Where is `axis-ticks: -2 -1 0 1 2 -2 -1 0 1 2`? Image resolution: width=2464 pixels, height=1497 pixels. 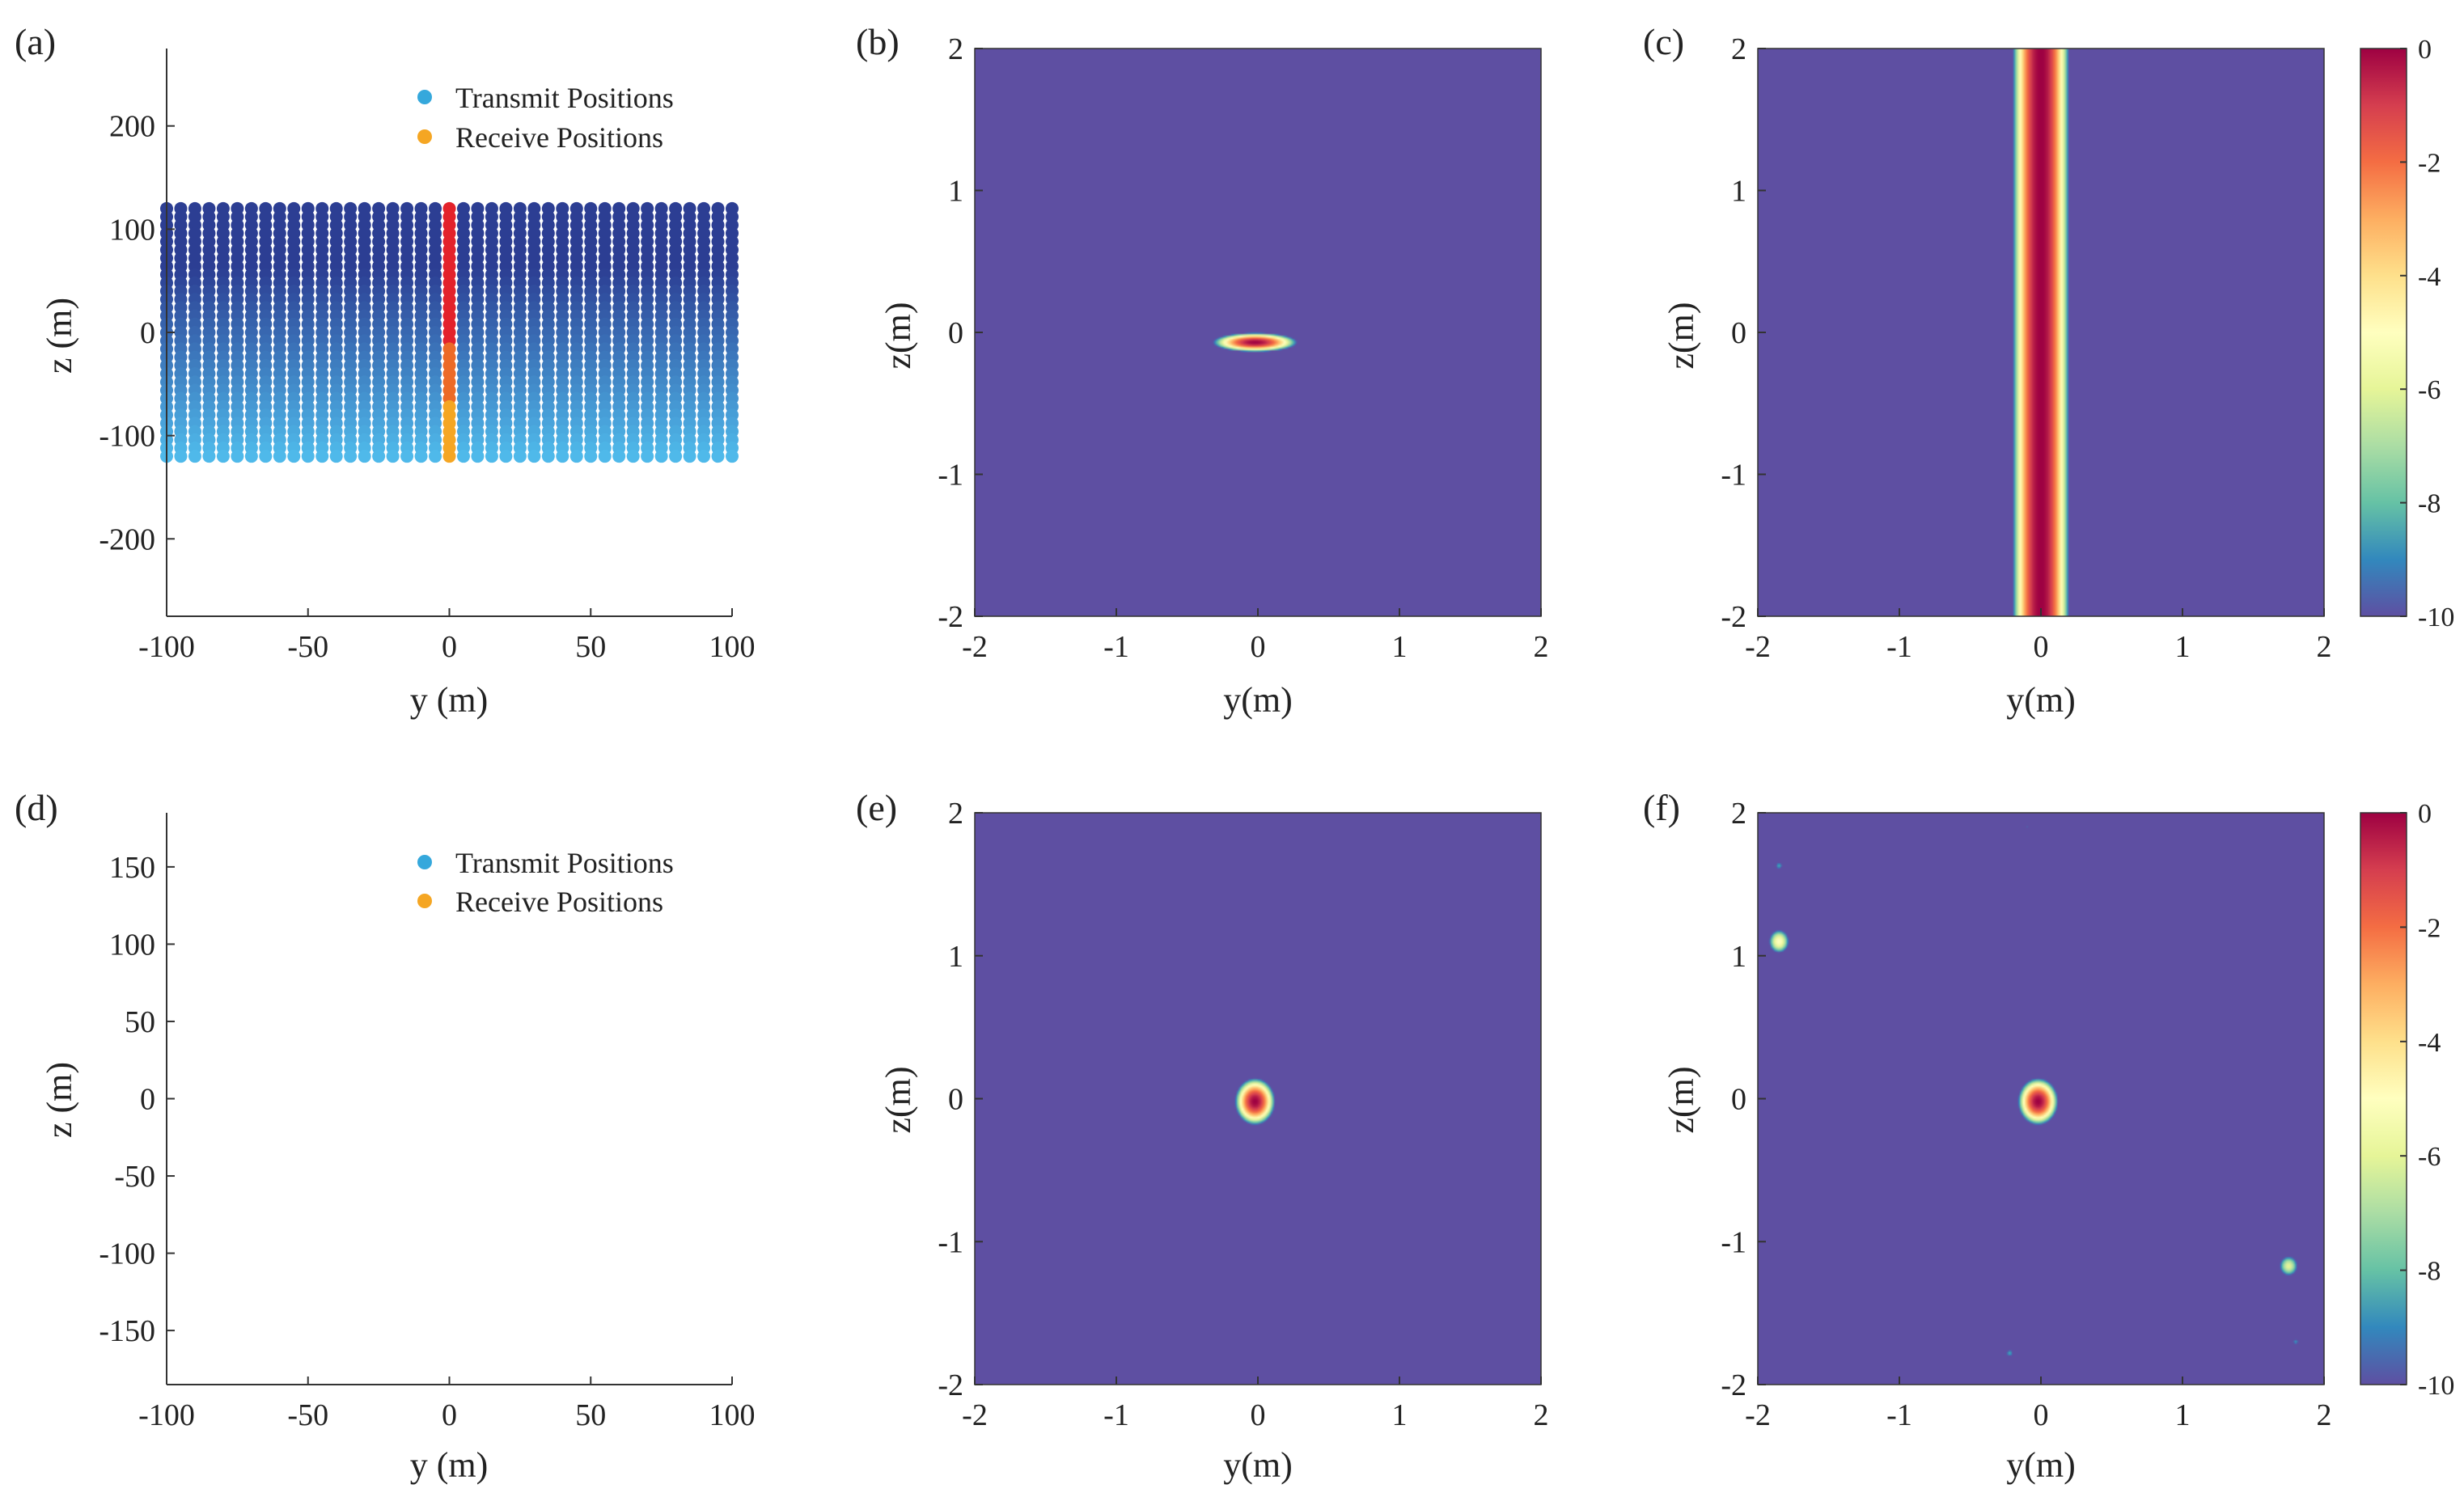 axis-ticks: -2 -1 0 1 2 -2 -1 0 1 2 is located at coordinates (2026, 348).